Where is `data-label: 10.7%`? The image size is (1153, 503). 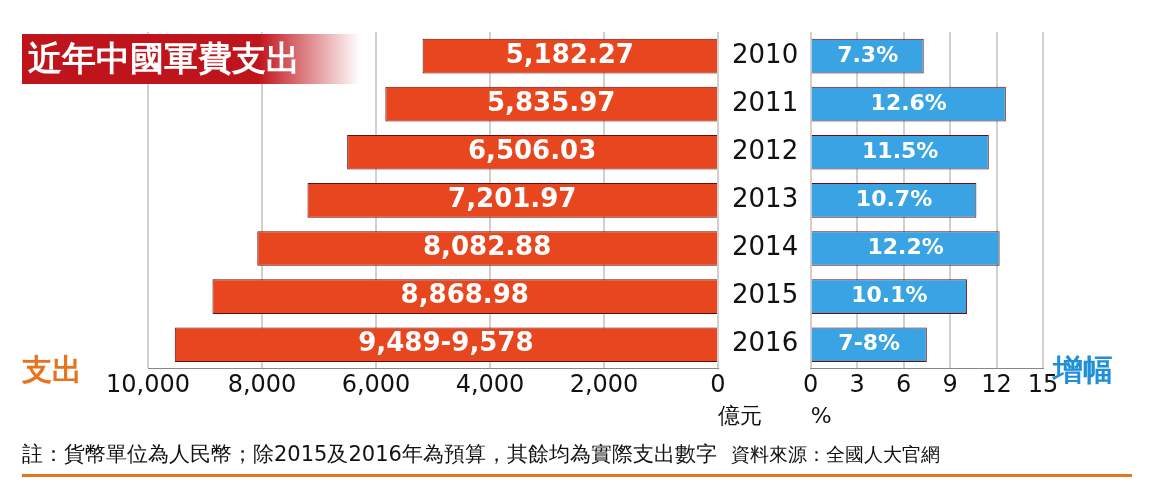 data-label: 10.7% is located at coordinates (894, 199).